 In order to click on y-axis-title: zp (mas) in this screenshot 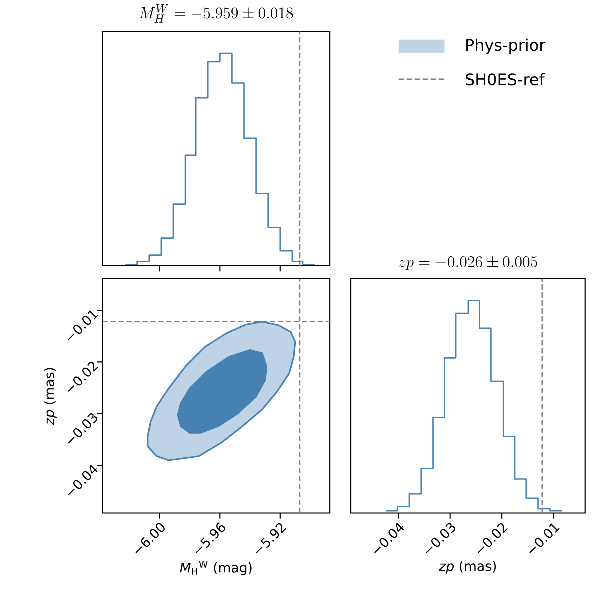, I will do `click(50, 397)`.